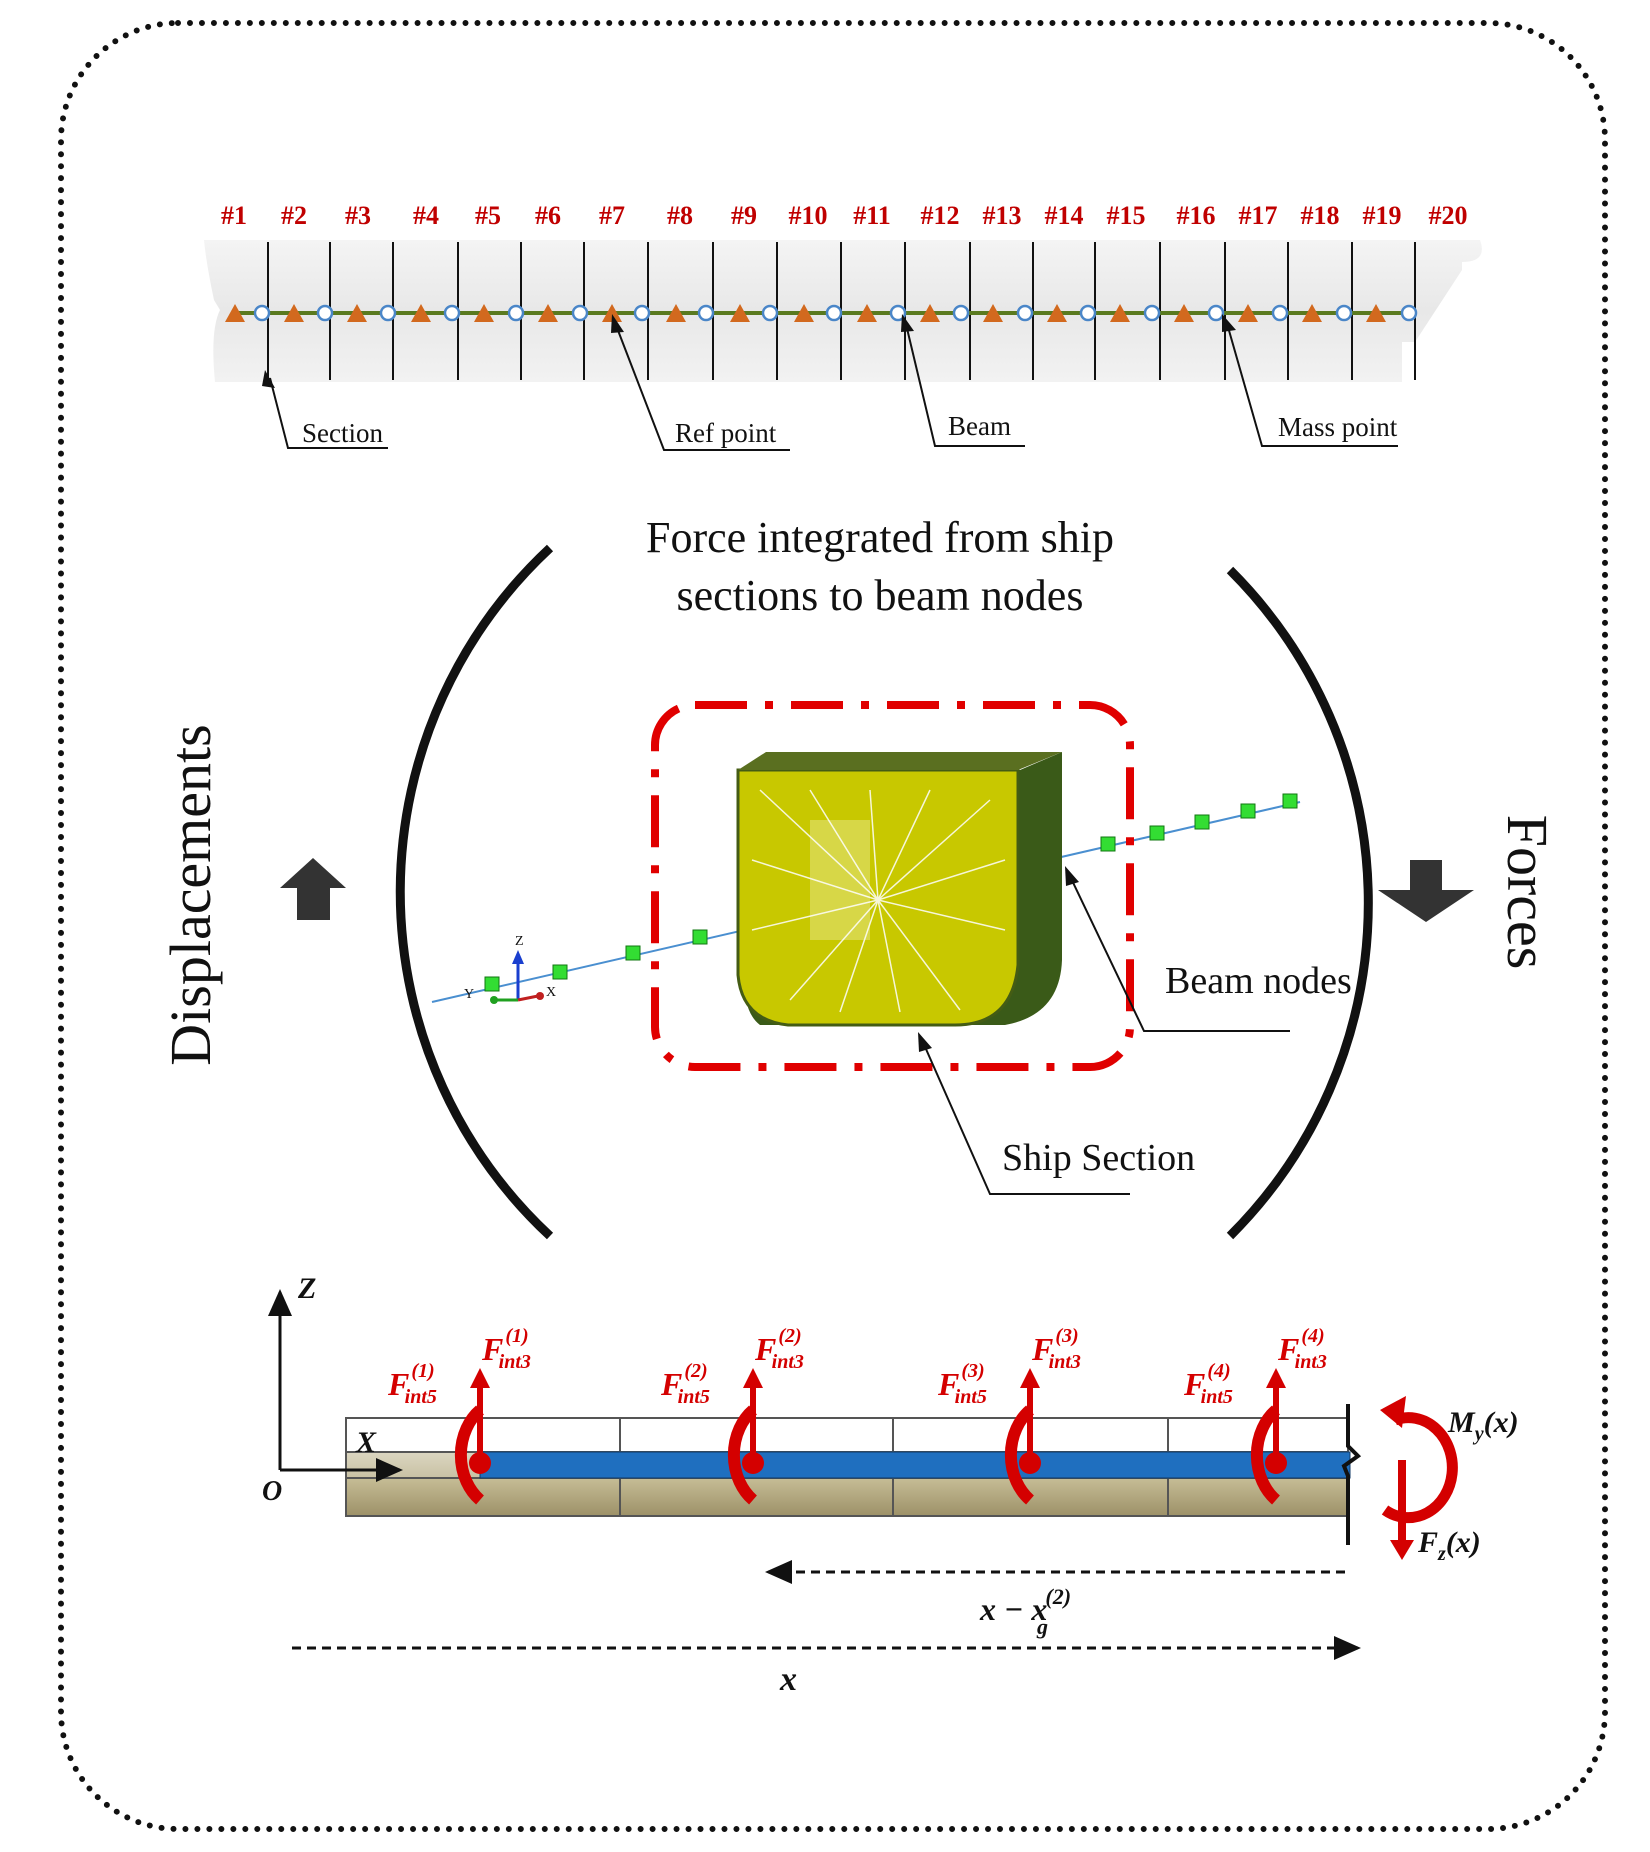  Describe the element at coordinates (872, 215) in the screenshot. I see `section-number-label: #11` at that location.